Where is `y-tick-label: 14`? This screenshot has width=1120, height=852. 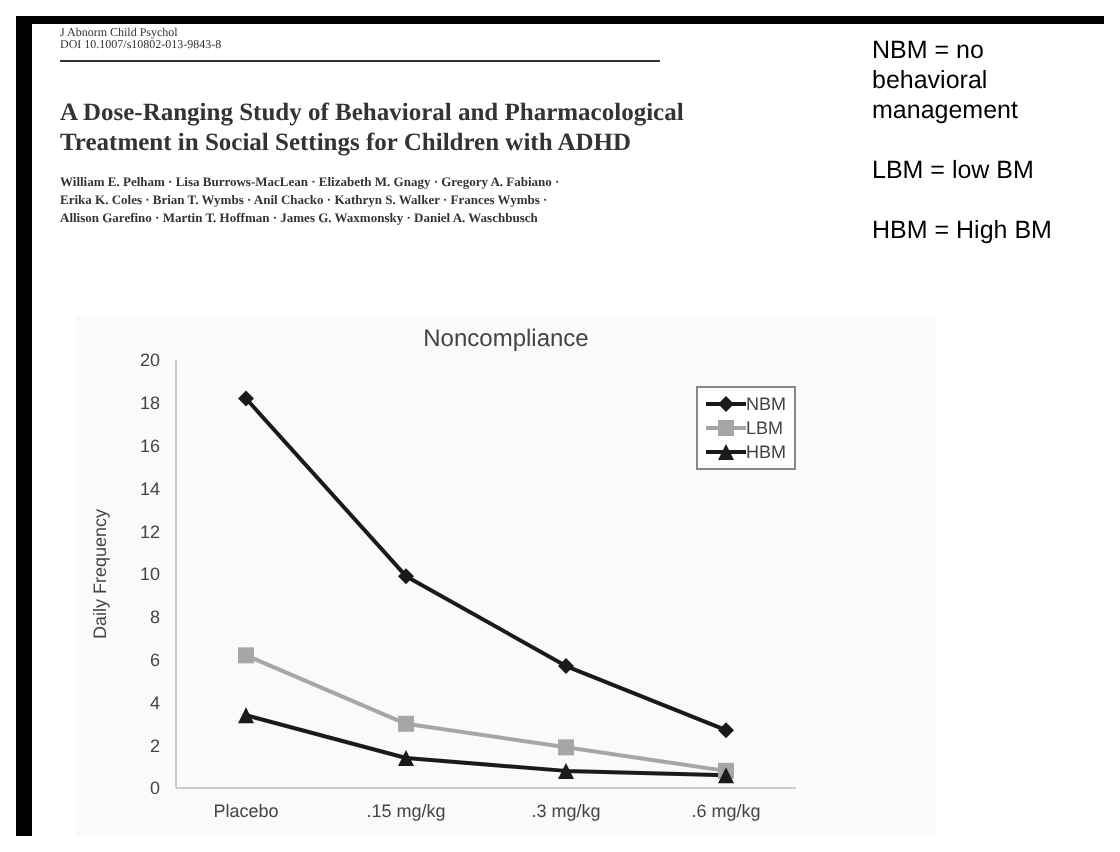 y-tick-label: 14 is located at coordinates (149, 488).